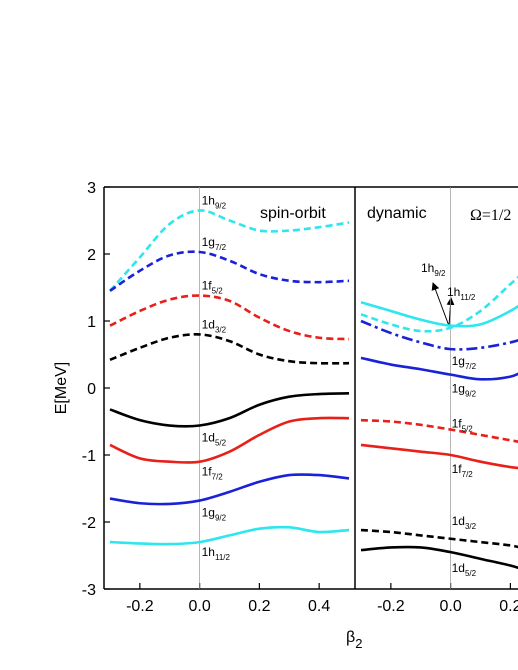 The width and height of the screenshot is (518, 670). Describe the element at coordinates (319, 606) in the screenshot. I see `x-tick-label: 0.4` at that location.